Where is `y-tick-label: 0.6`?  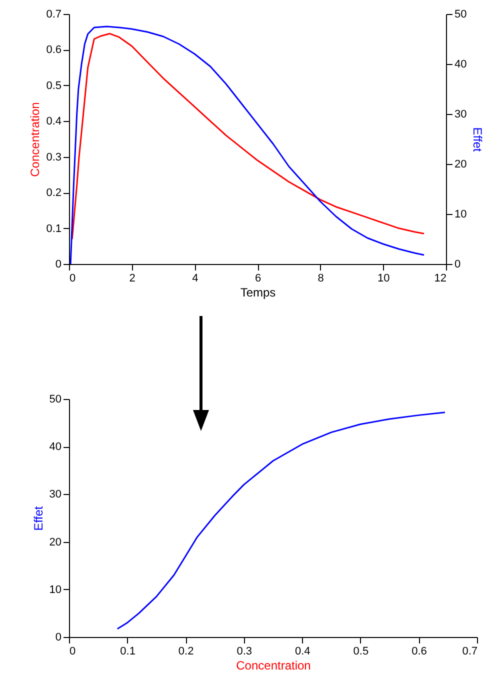
y-tick-label: 0.6 is located at coordinates (54, 50).